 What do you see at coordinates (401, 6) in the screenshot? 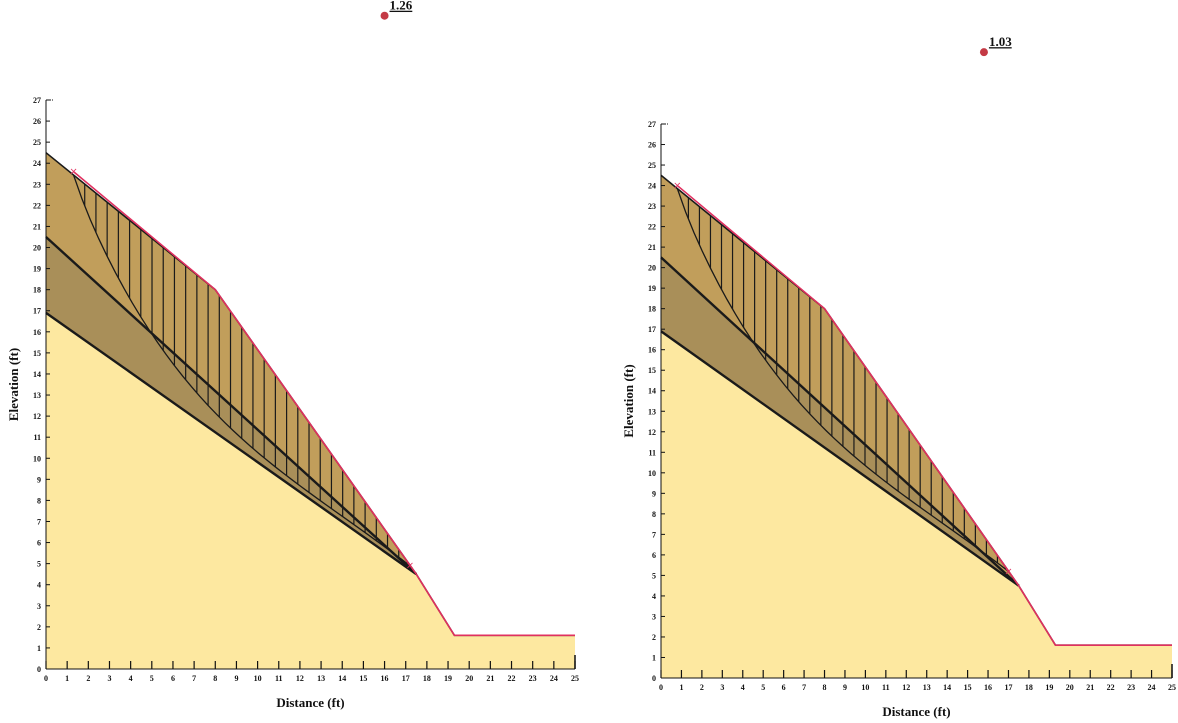
I see `factor-of-safety: 1.26` at bounding box center [401, 6].